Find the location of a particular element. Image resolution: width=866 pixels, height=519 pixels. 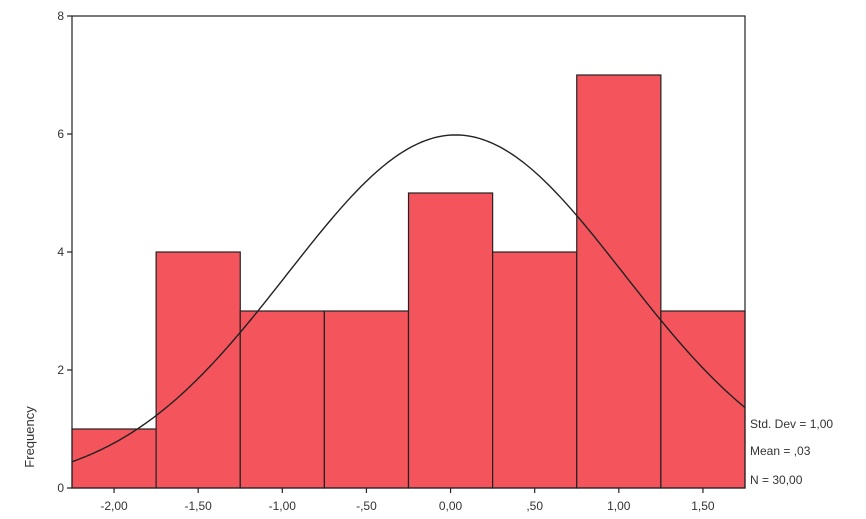

x-tick-label-2: -1,00 is located at coordinates (283, 506).